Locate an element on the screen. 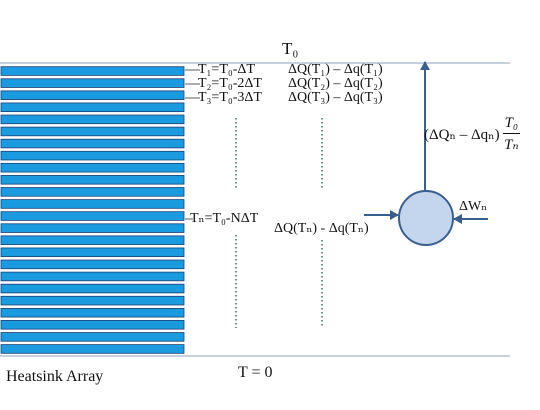 This screenshot has height=410, width=540. heatsink-array-label: Heatsink Array is located at coordinates (55, 376).